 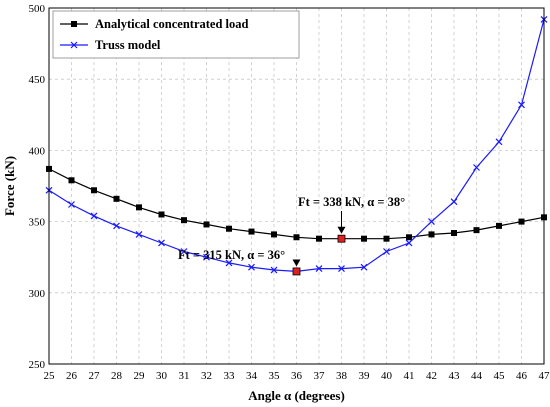 What do you see at coordinates (320, 376) in the screenshot?
I see `x-tick-label: 37` at bounding box center [320, 376].